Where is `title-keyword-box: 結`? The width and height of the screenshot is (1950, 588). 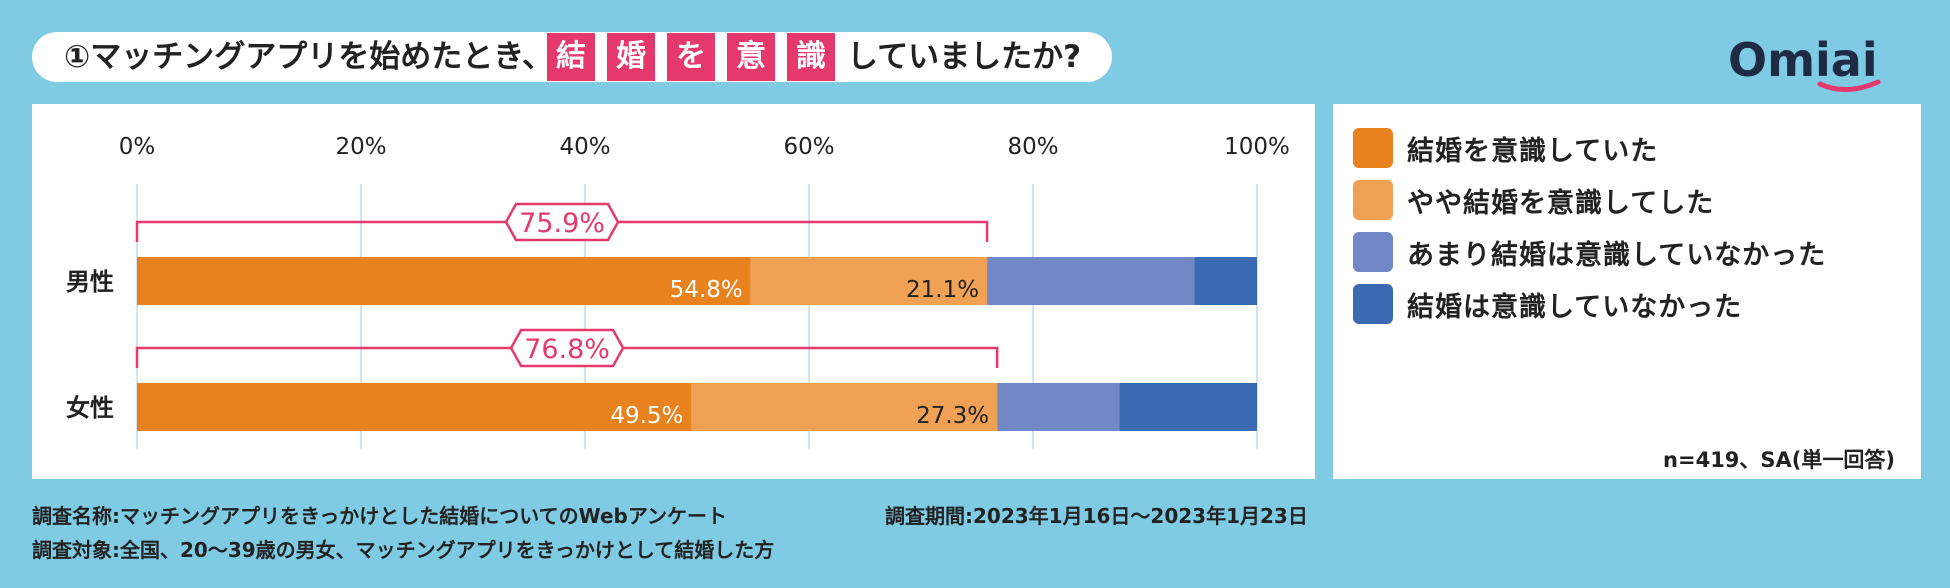 title-keyword-box: 結 is located at coordinates (571, 57).